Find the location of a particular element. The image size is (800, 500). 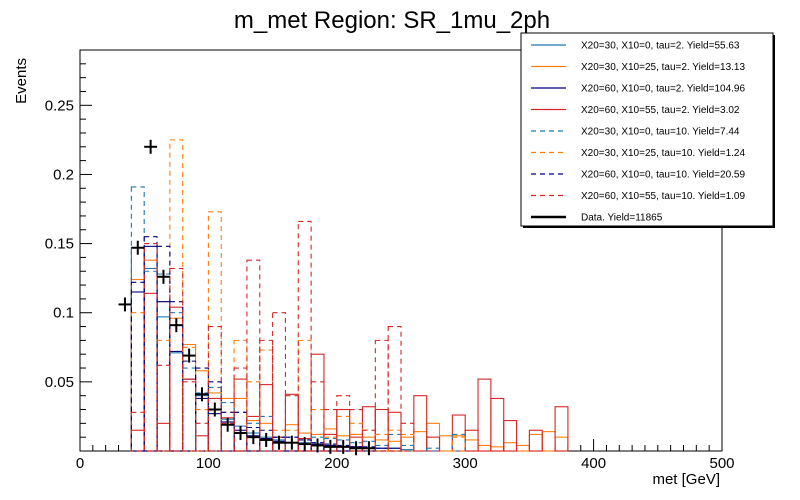

x-tick-label: 300 is located at coordinates (465, 463).